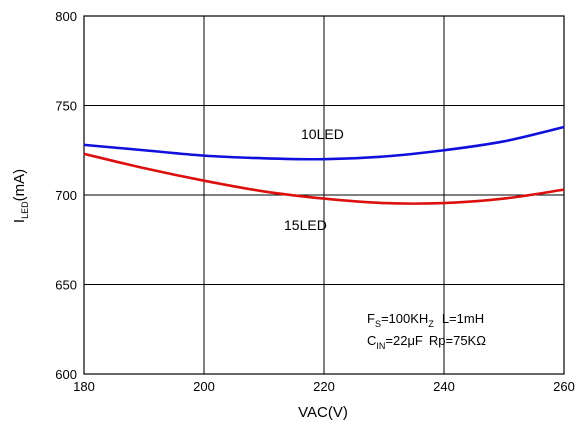  I want to click on y-tick-label: 750, so click(66, 106).